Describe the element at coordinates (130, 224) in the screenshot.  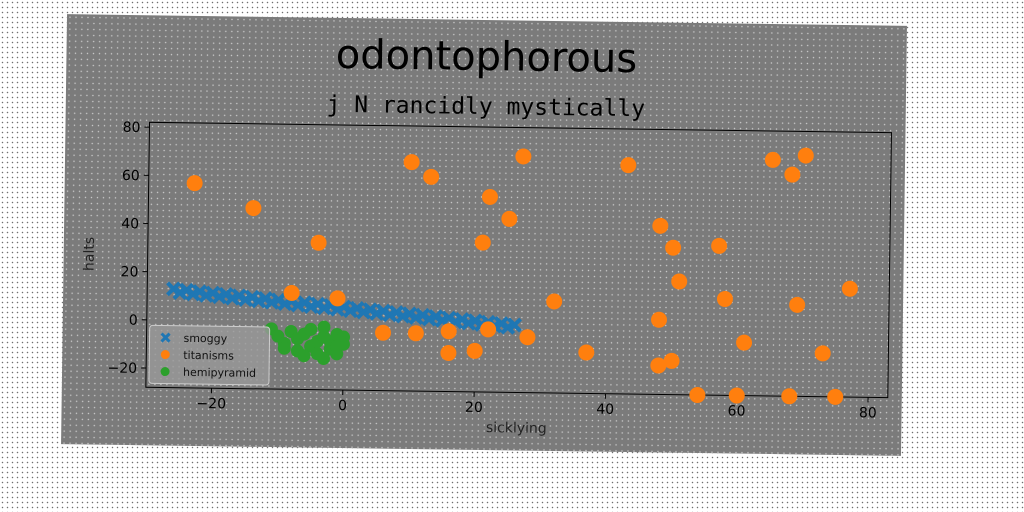
I see `y-tick-label: 40` at that location.